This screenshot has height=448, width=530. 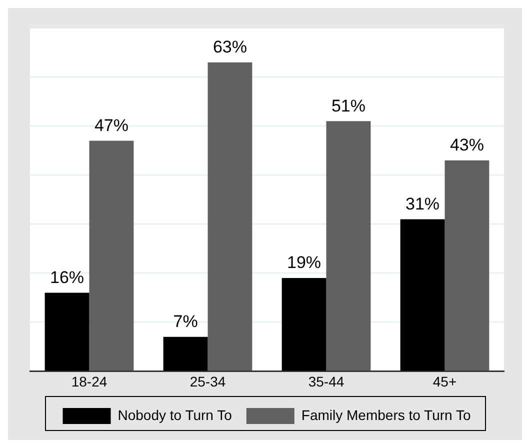 I want to click on data-label: 63%, so click(x=229, y=47).